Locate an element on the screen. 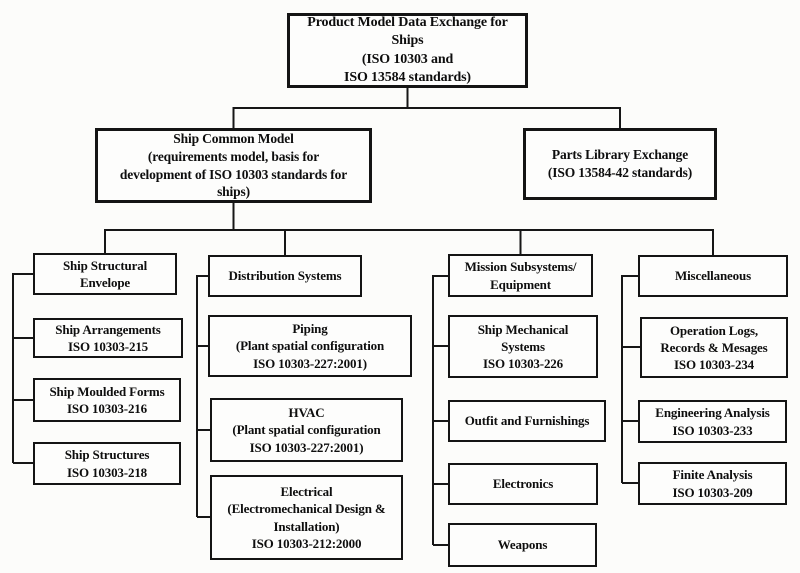 The image size is (800, 573). node-mission-subsystems-equipment: Mission Subsystems/ Equipment is located at coordinates (520, 275).